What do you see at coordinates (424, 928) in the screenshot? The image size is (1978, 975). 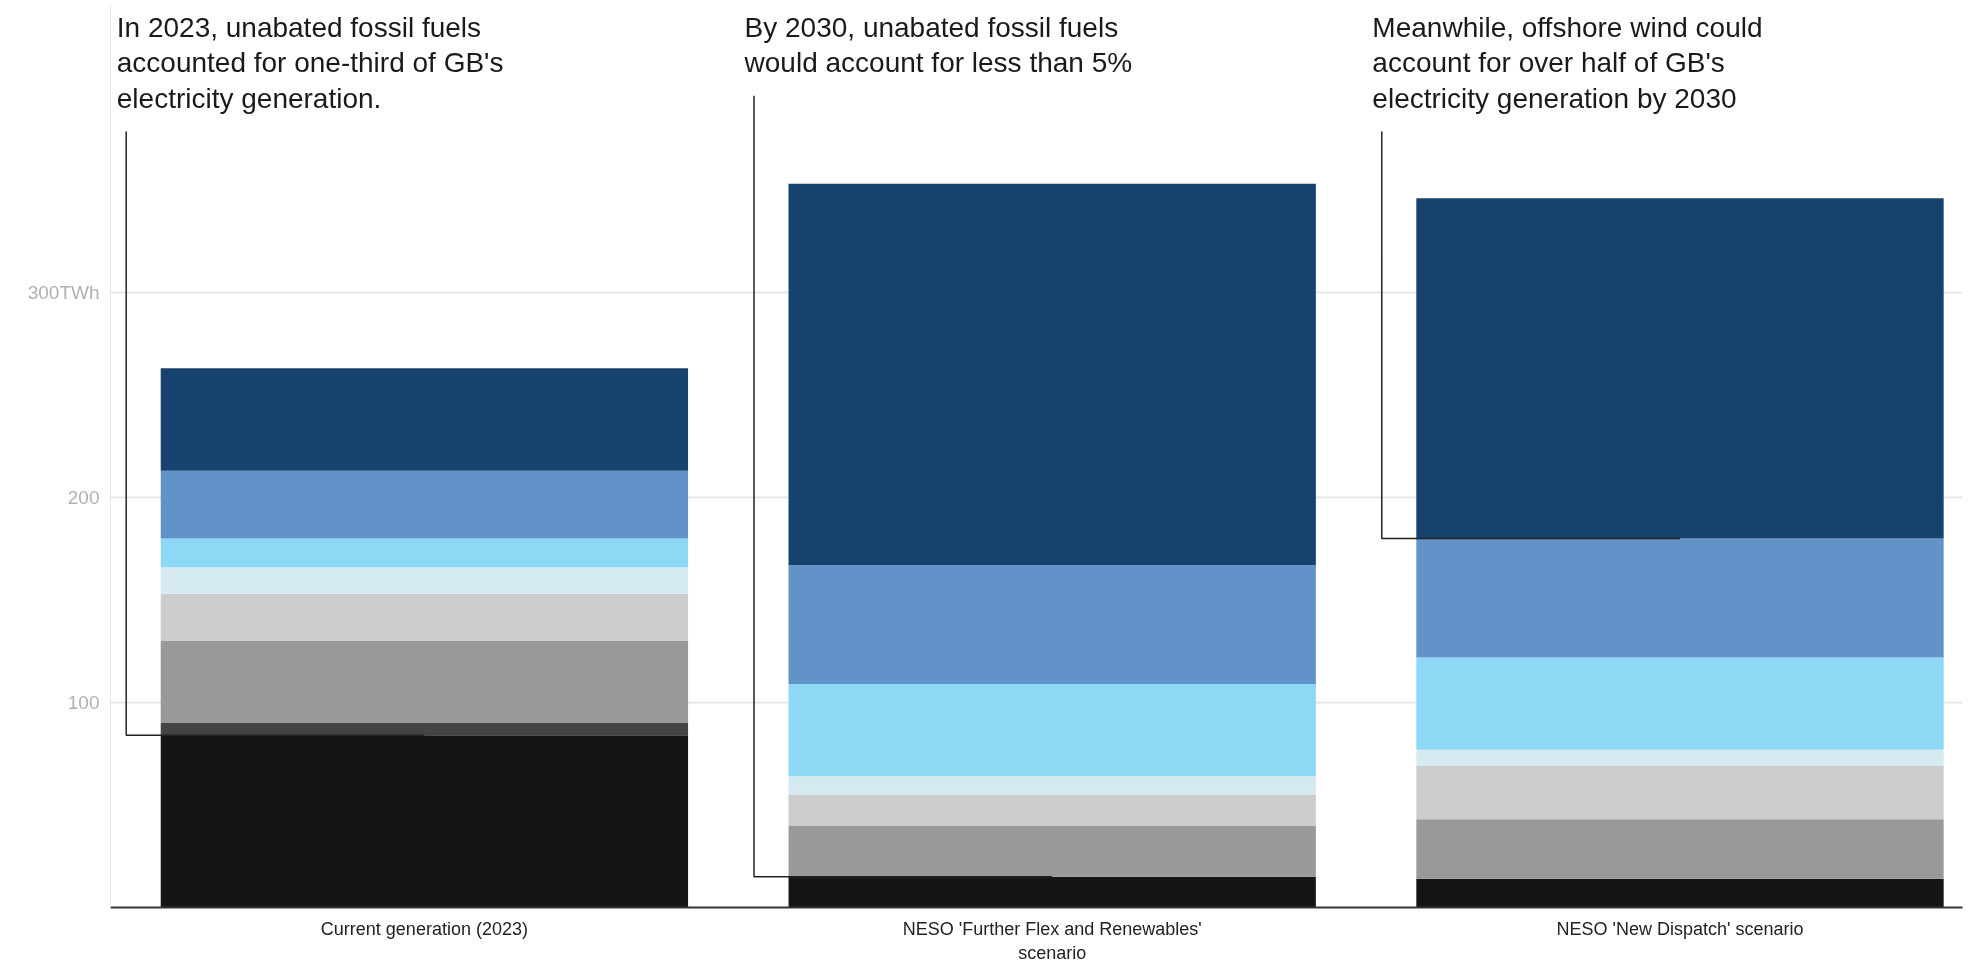 I see `x-tick-label: Current generation (2023)` at bounding box center [424, 928].